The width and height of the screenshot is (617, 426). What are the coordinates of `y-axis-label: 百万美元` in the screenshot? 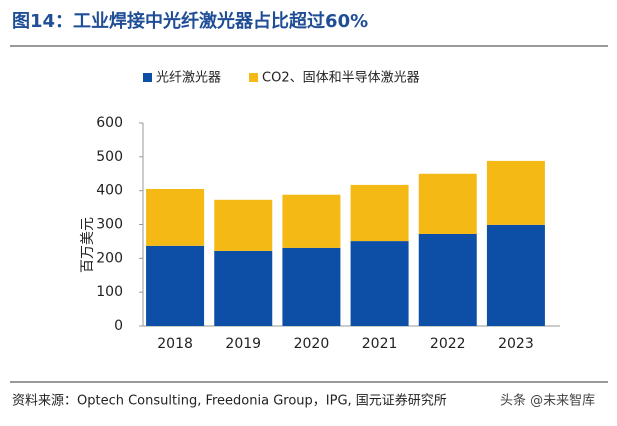 It's located at (88, 245).